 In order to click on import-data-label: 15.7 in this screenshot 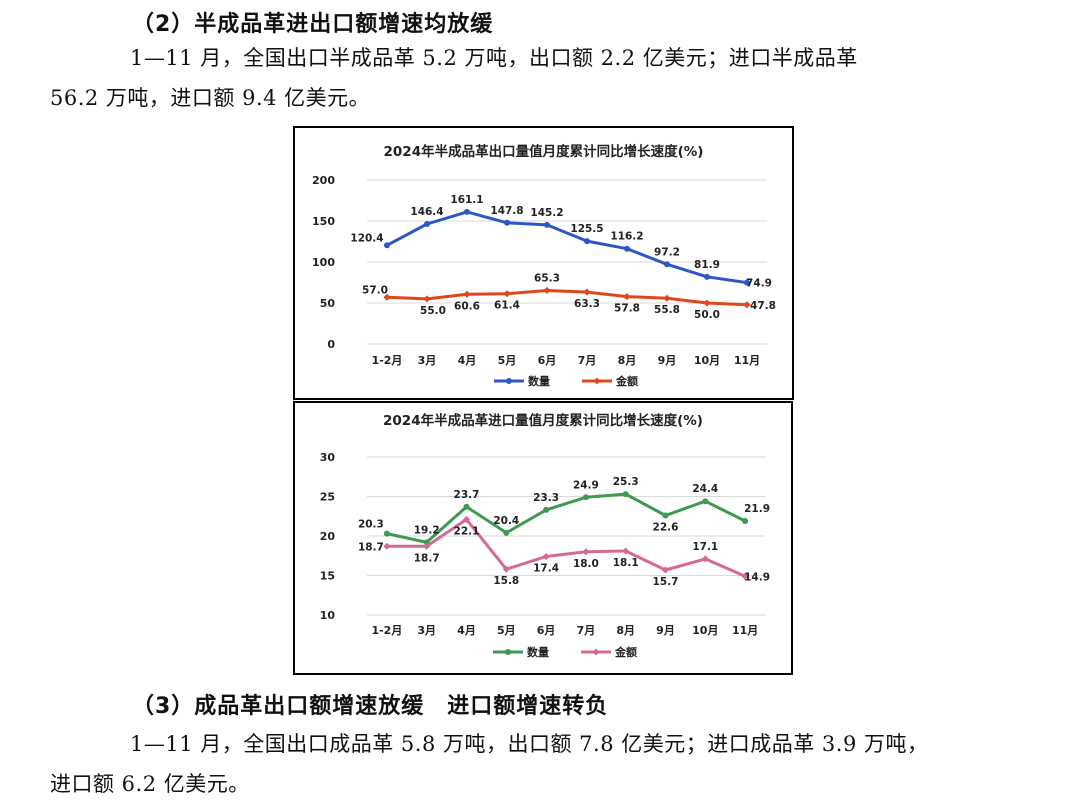, I will do `click(666, 582)`.